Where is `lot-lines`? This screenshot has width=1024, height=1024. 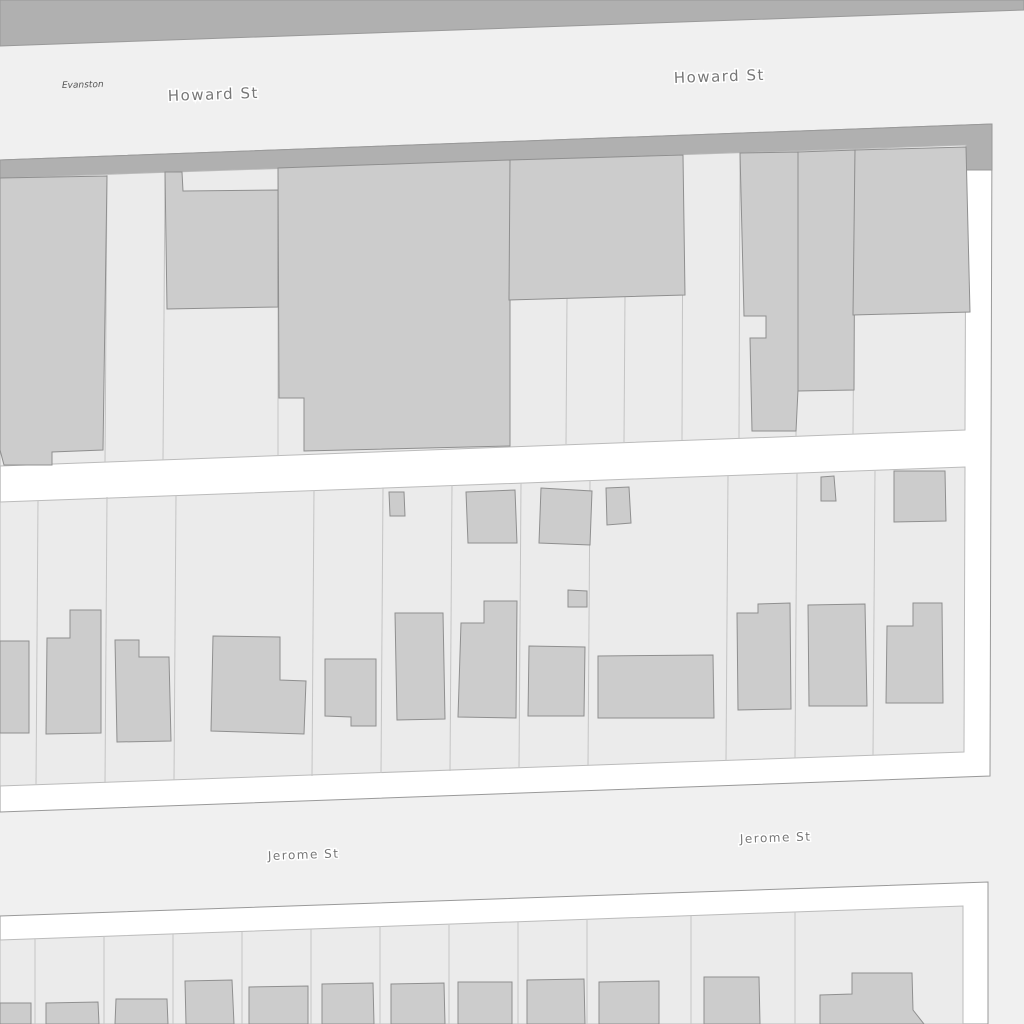 lot-lines is located at coordinates (415, 968).